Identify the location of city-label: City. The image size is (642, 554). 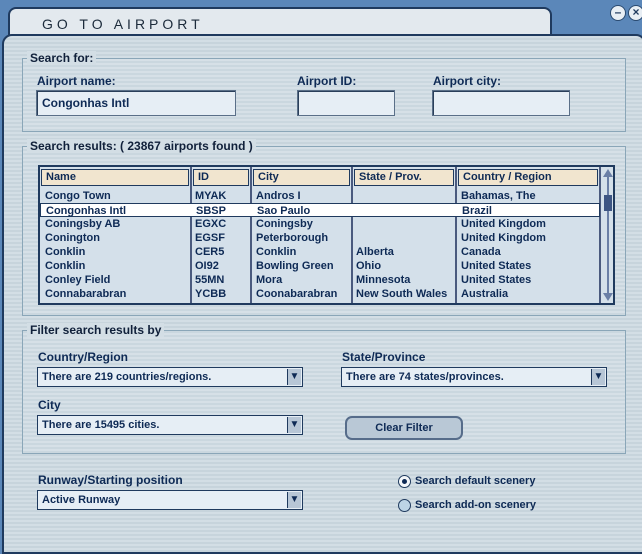
(49, 405).